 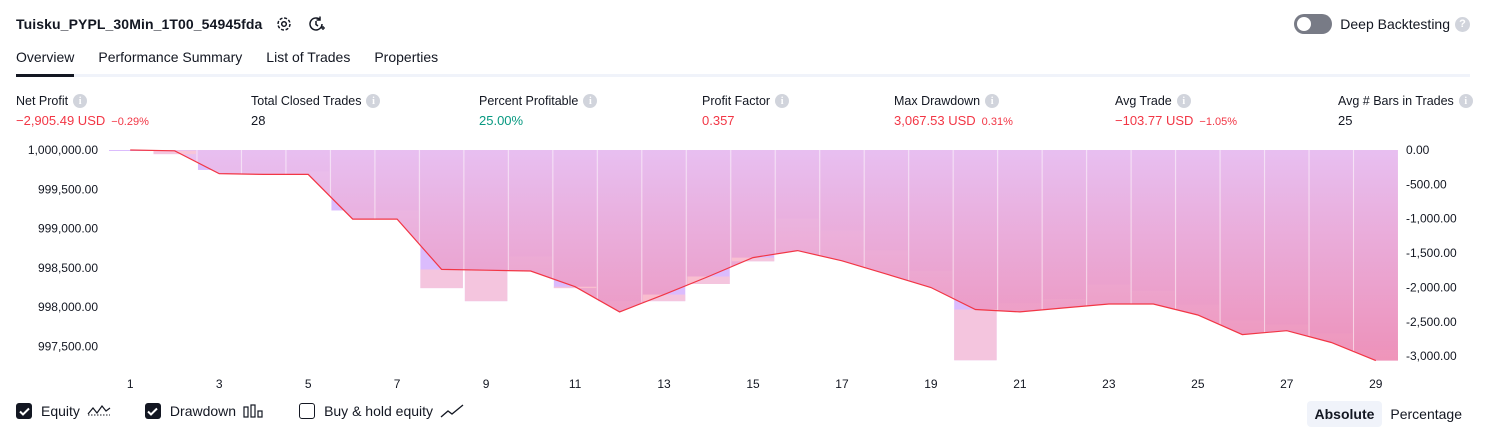 I want to click on y-right-tick-label: -1,500.00, so click(x=1431, y=253).